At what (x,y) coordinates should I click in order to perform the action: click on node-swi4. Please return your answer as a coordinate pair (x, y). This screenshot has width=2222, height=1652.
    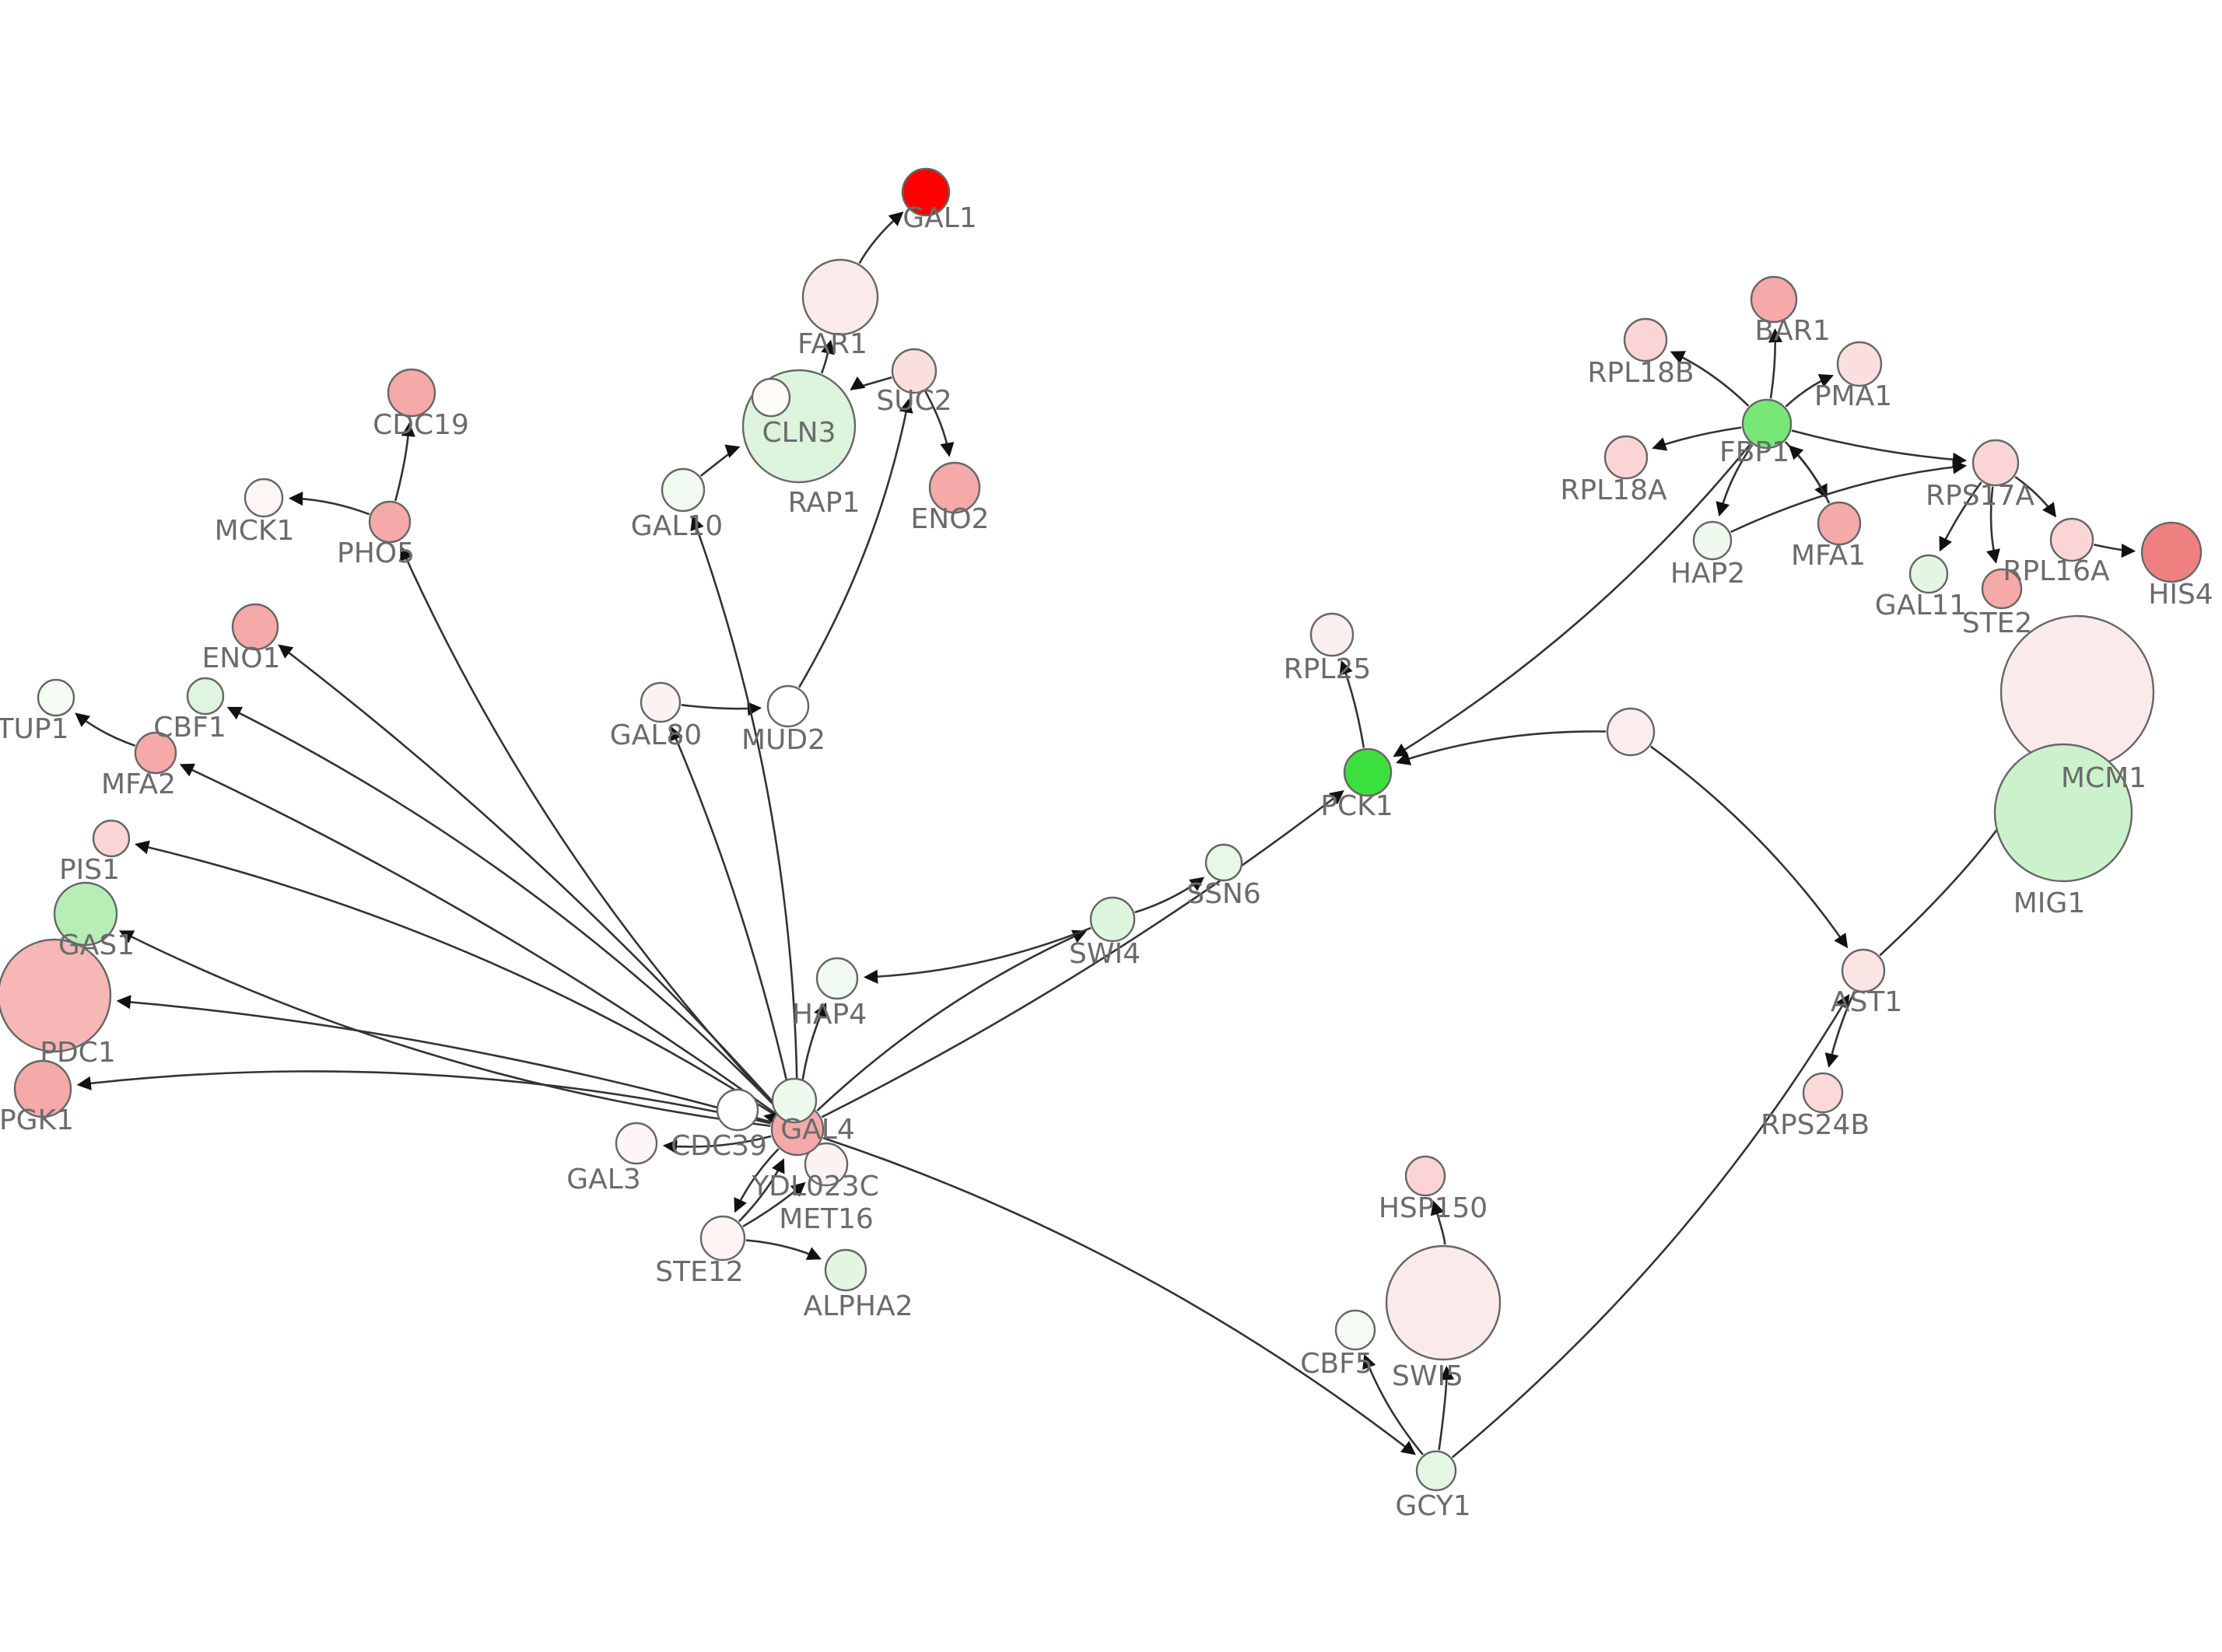
    Looking at the image, I should click on (1112, 920).